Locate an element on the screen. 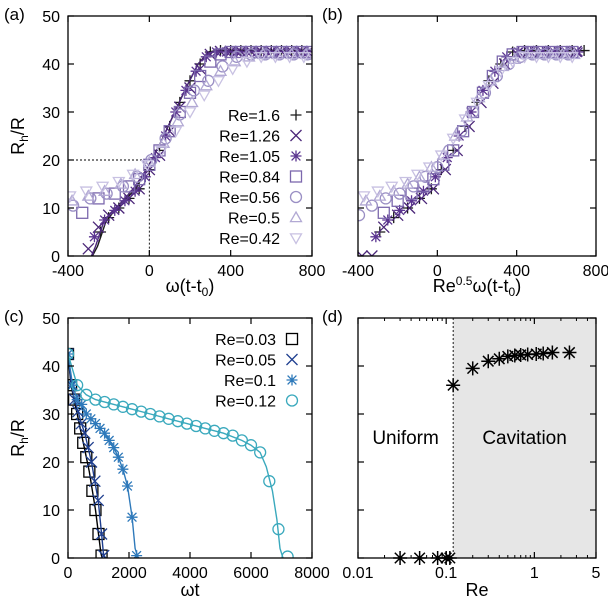 This screenshot has width=608, height=604. axis-label-part: /R is located at coordinates (18, 428).